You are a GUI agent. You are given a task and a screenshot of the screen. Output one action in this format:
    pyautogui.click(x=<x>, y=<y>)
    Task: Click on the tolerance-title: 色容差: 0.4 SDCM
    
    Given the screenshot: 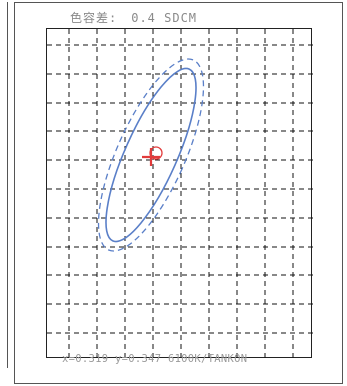 What is the action you would take?
    pyautogui.click(x=190, y=17)
    